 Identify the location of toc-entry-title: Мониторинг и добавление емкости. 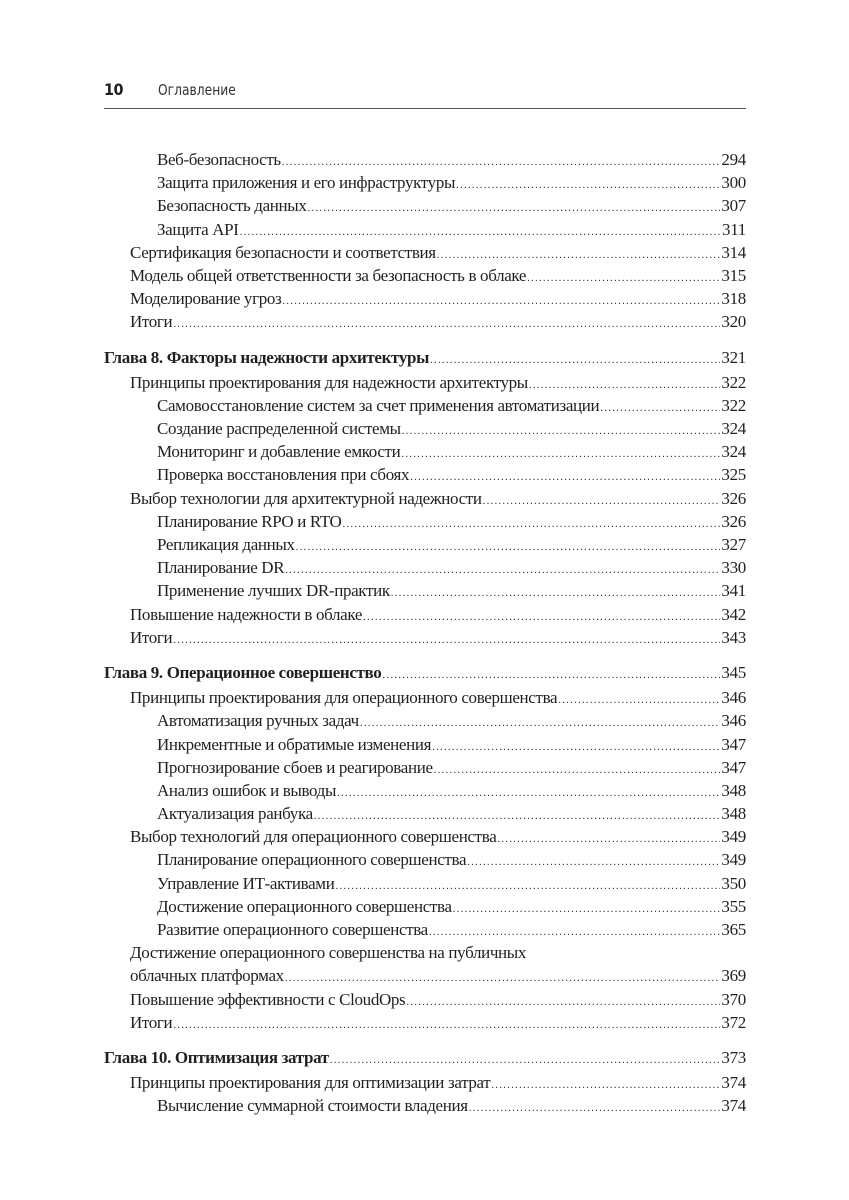
(279, 452).